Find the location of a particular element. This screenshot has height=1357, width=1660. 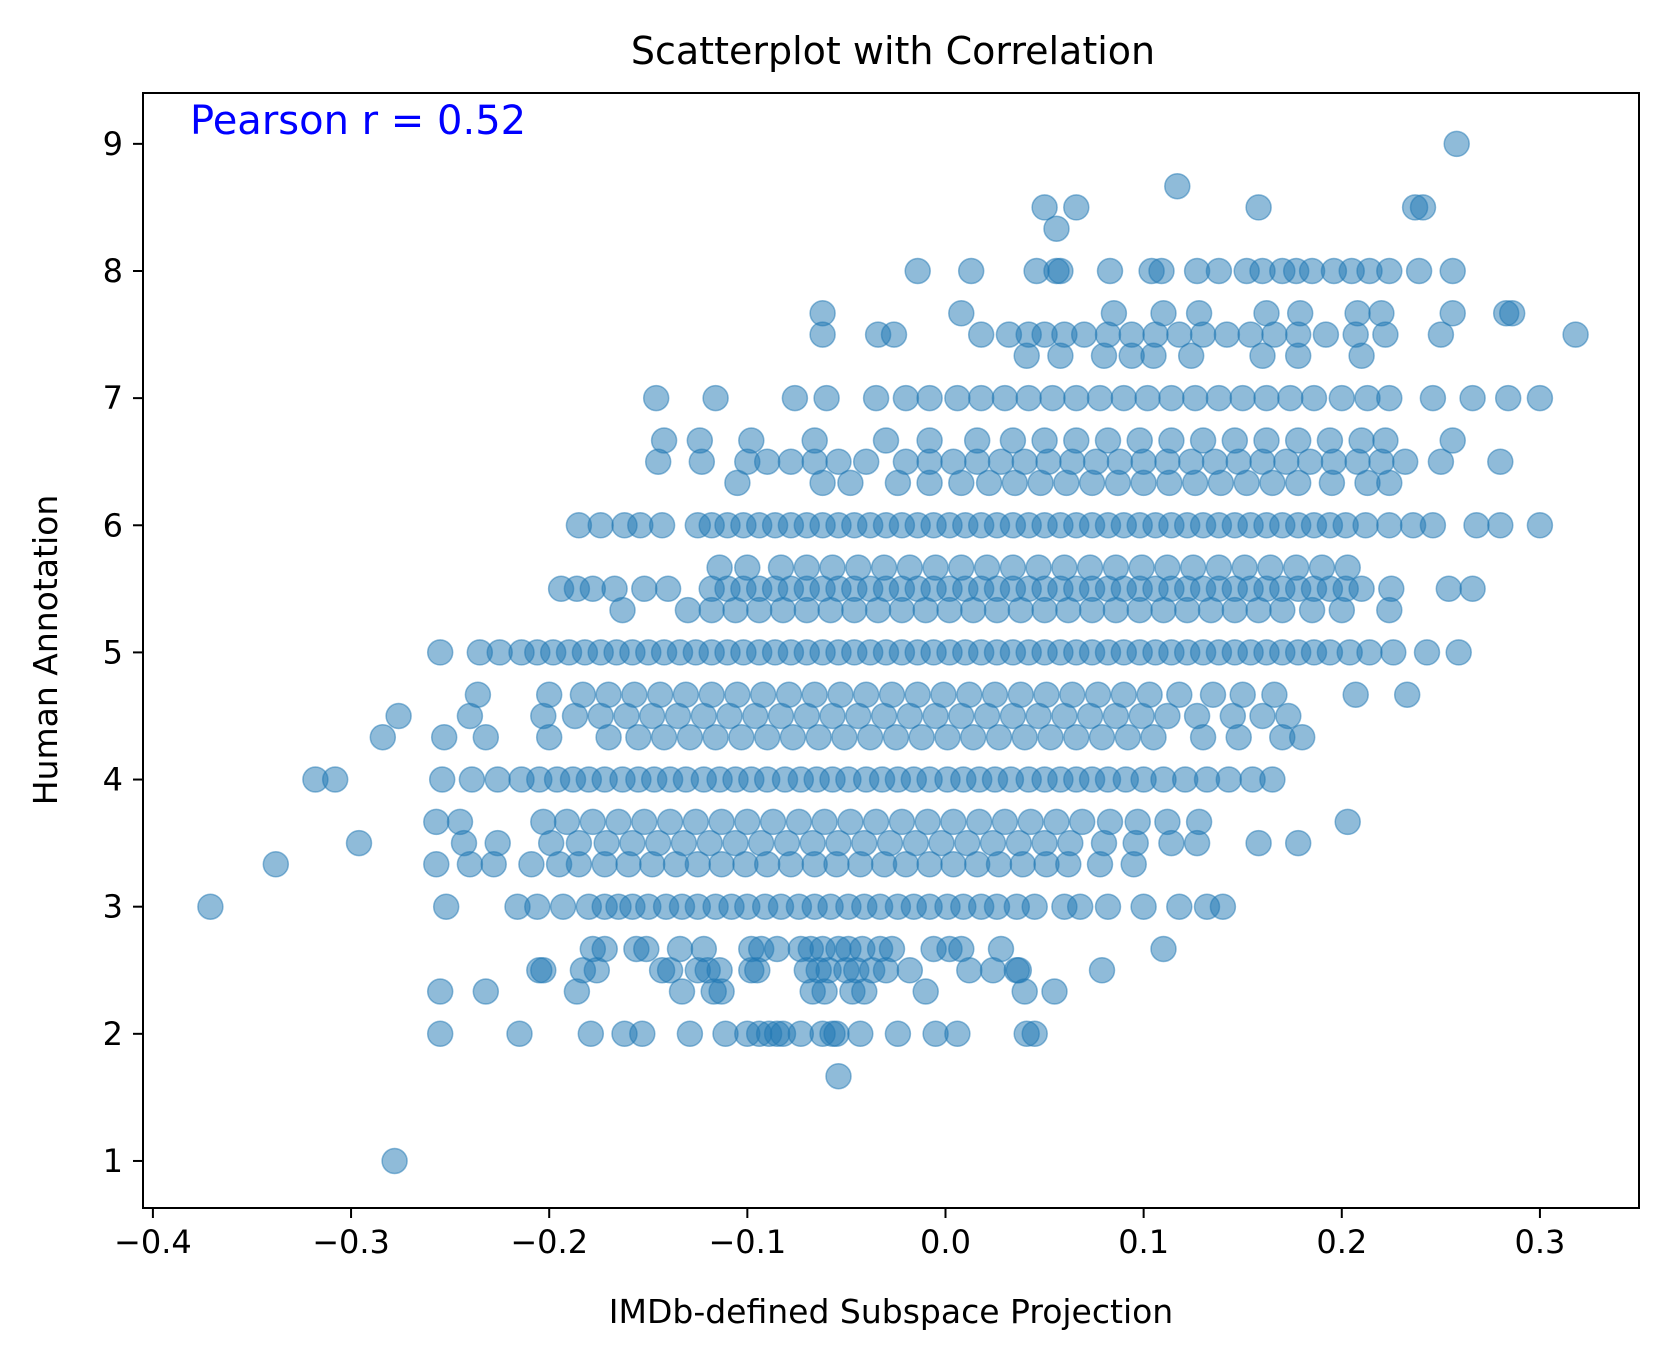

x-tick-label: 0.0 is located at coordinates (945, 1242).